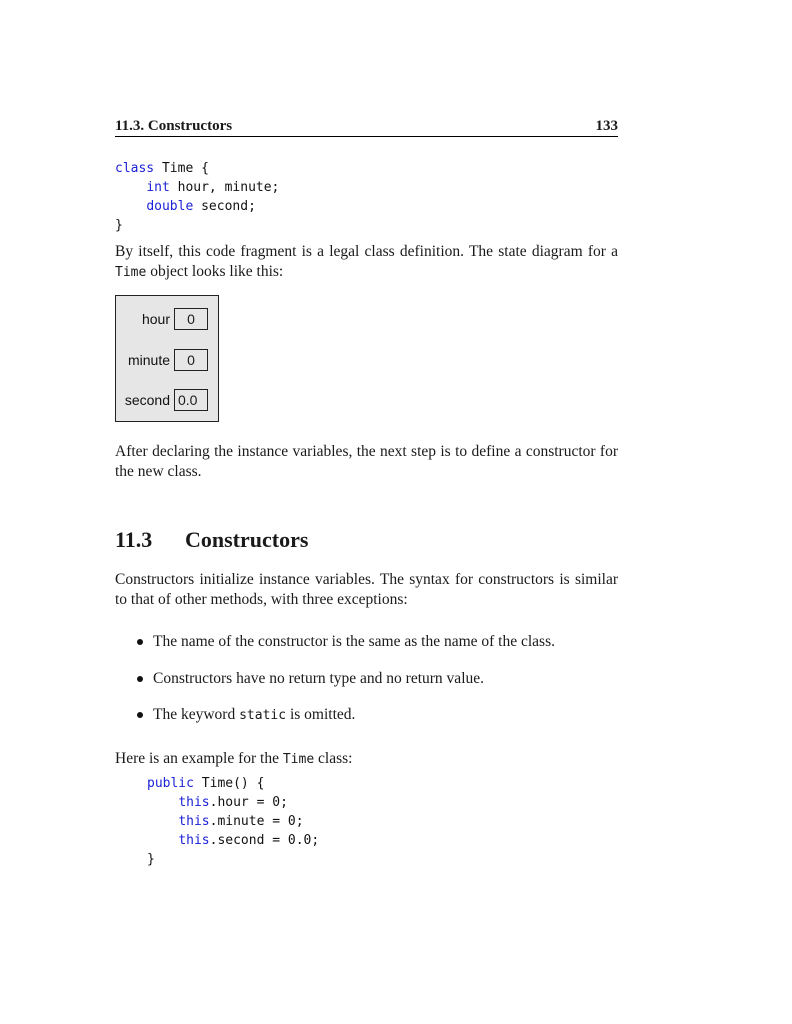  Describe the element at coordinates (264, 840) in the screenshot. I see `code-text: .second = 0.0;` at that location.